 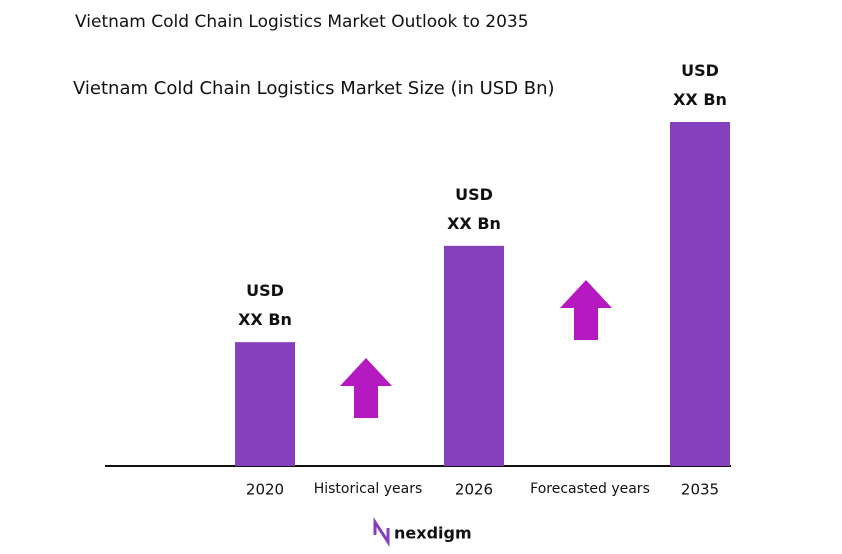 I want to click on logo-icon, so click(x=381, y=532).